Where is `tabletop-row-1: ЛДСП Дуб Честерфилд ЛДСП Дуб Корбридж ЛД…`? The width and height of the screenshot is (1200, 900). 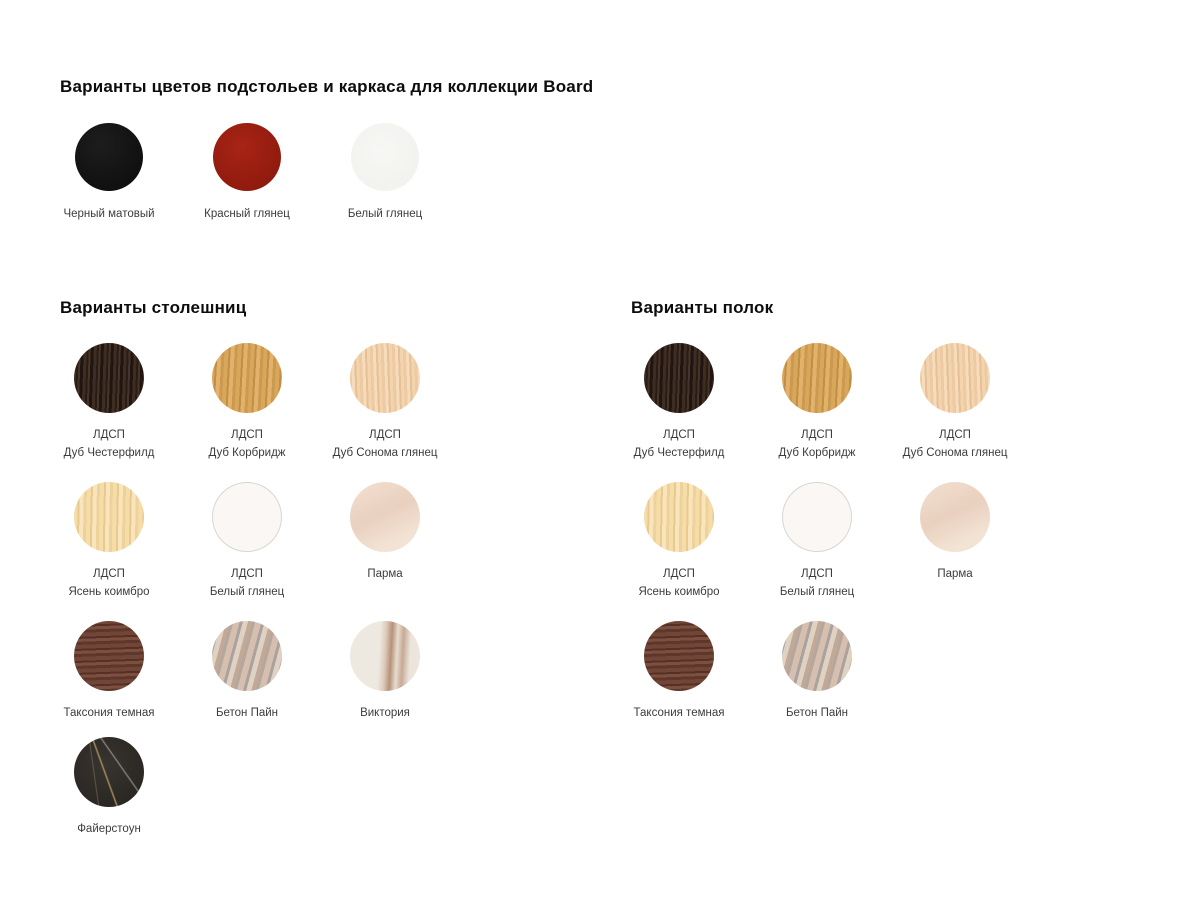 tabletop-row-1: ЛДСП Дуб Честерфилд ЛДСП Дуб Корбридж ЛД… is located at coordinates (247, 402).